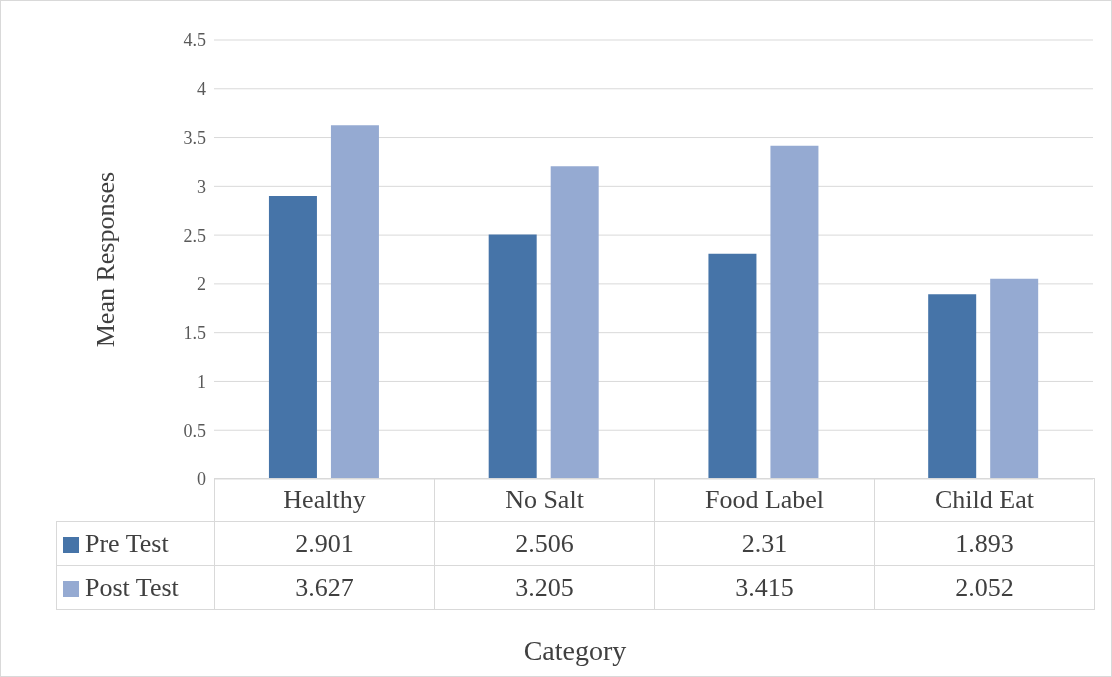  I want to click on y-tick-label: 4.5, so click(194, 40).